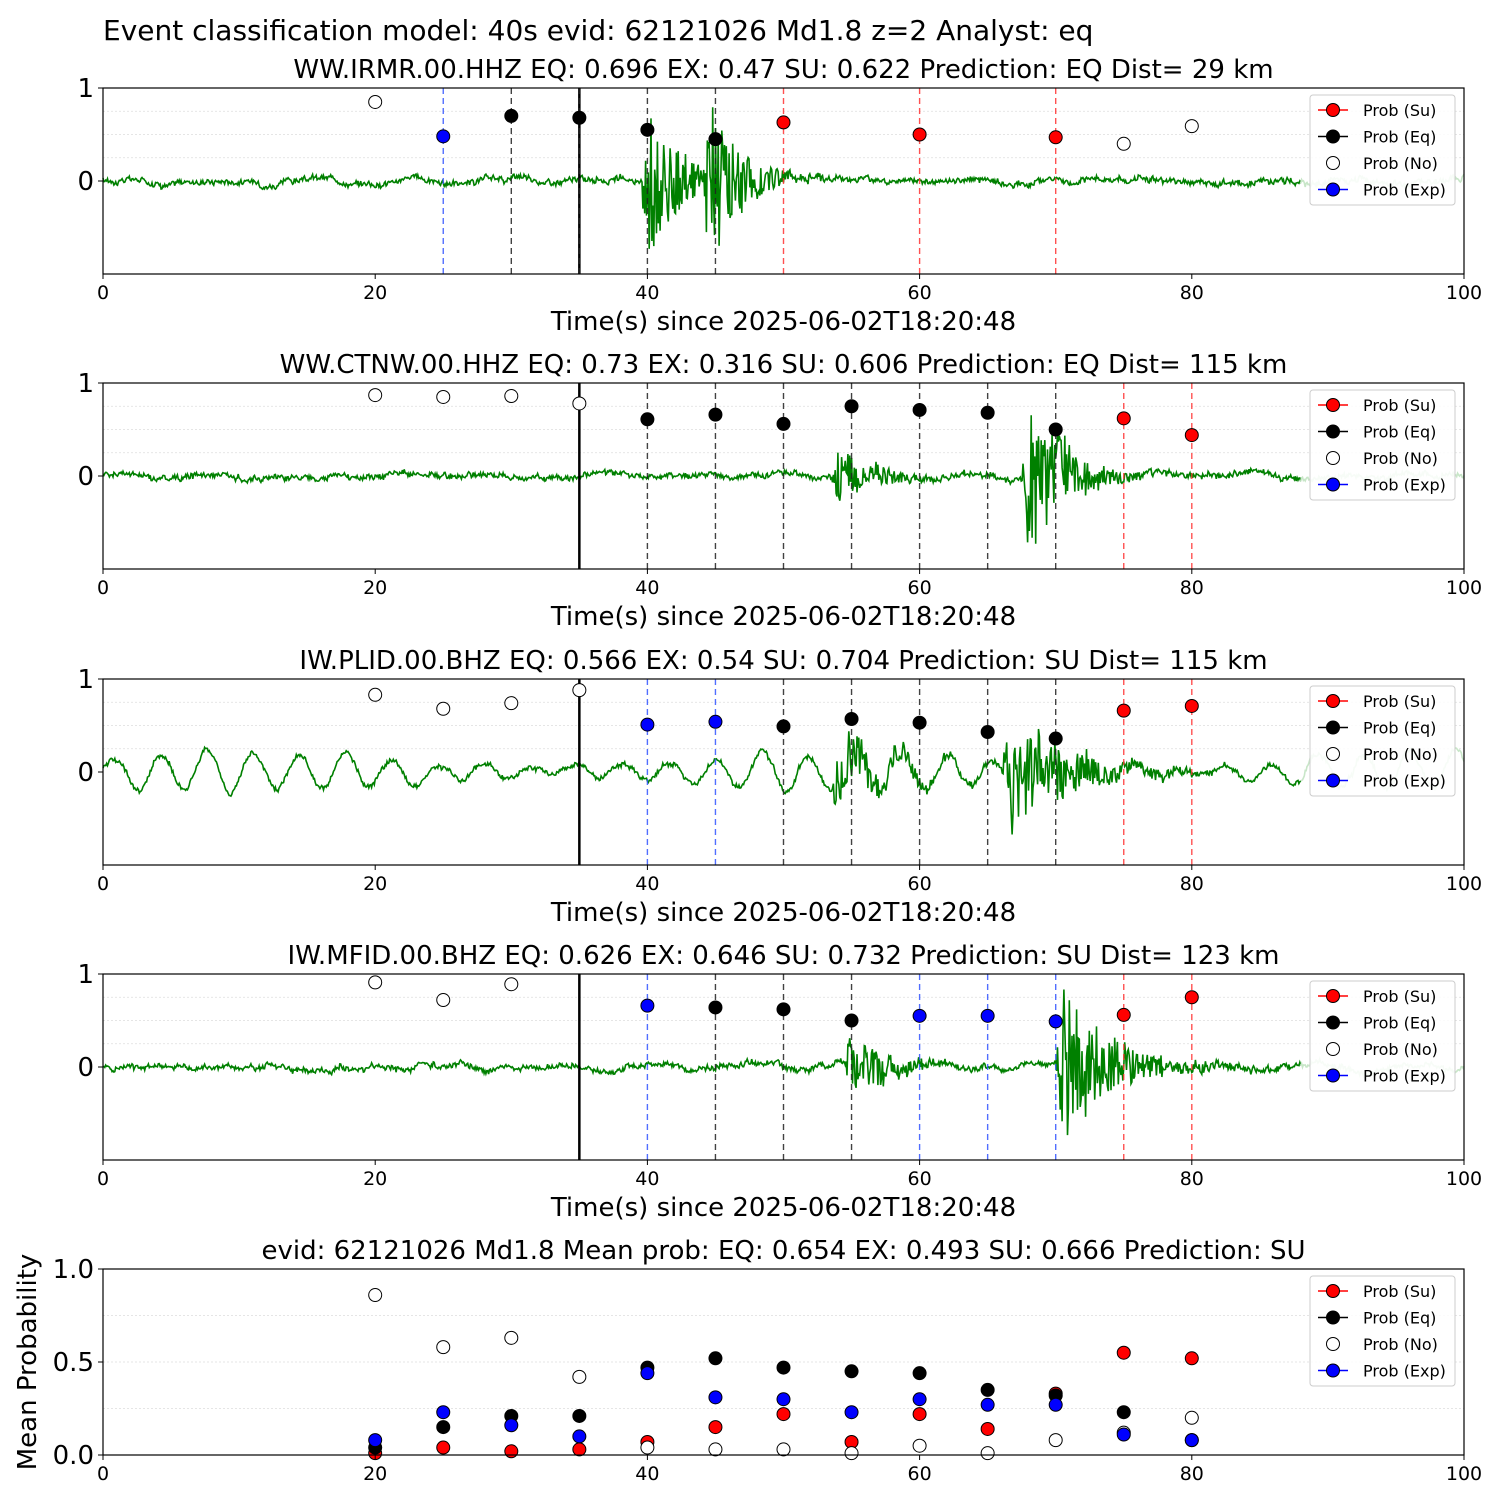  I want to click on x-tick-label: 80, so click(1192, 1179).